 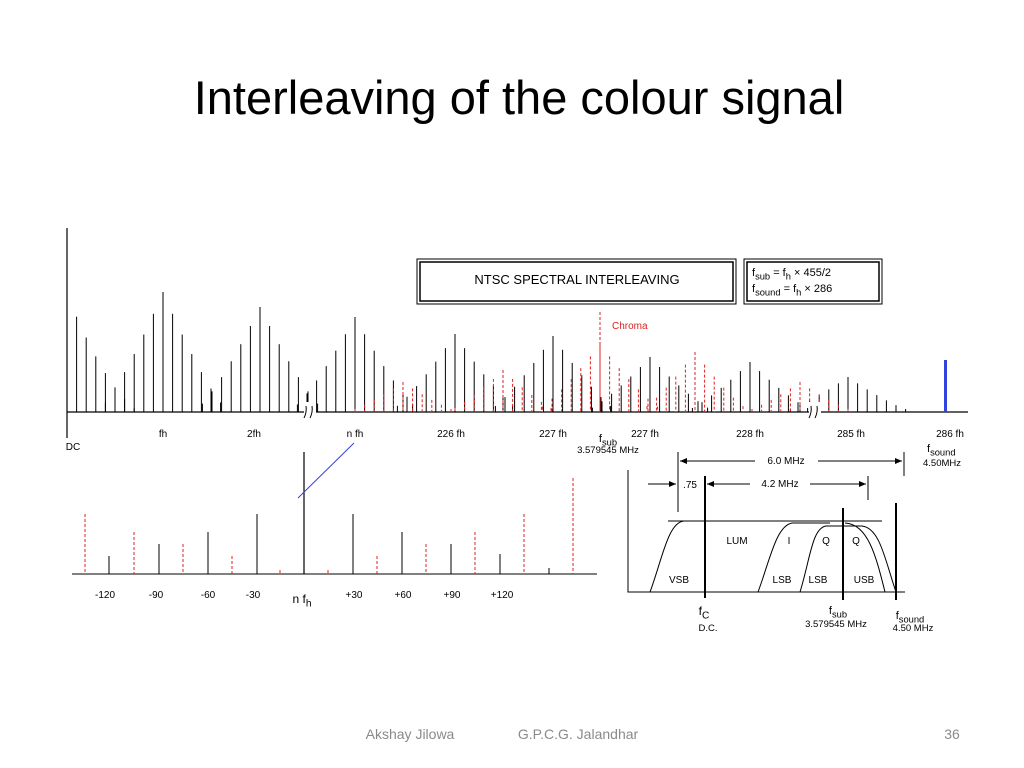 What do you see at coordinates (410, 734) in the screenshot?
I see `footer-author: Akshay Jilowa` at bounding box center [410, 734].